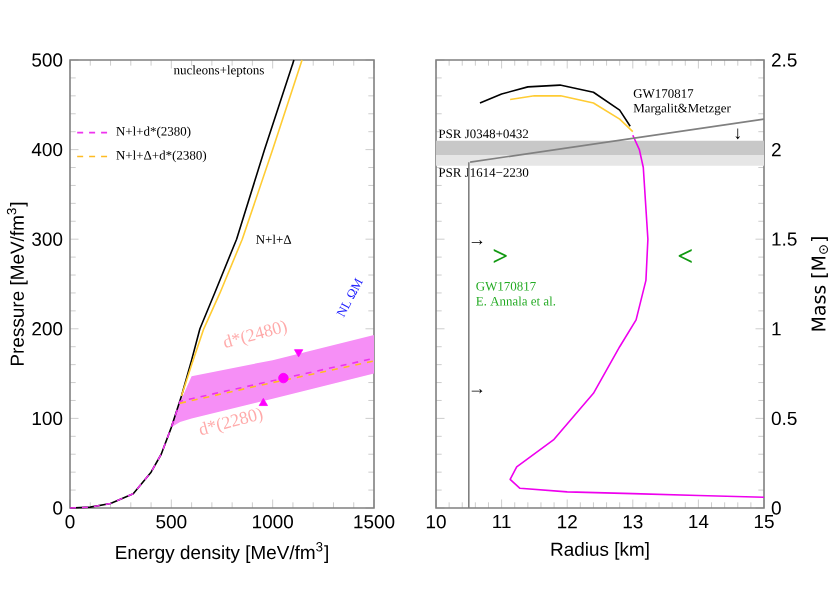 Image resolution: width=830 pixels, height=598 pixels. What do you see at coordinates (47, 329) in the screenshot?
I see `y-tick-label: 200` at bounding box center [47, 329].